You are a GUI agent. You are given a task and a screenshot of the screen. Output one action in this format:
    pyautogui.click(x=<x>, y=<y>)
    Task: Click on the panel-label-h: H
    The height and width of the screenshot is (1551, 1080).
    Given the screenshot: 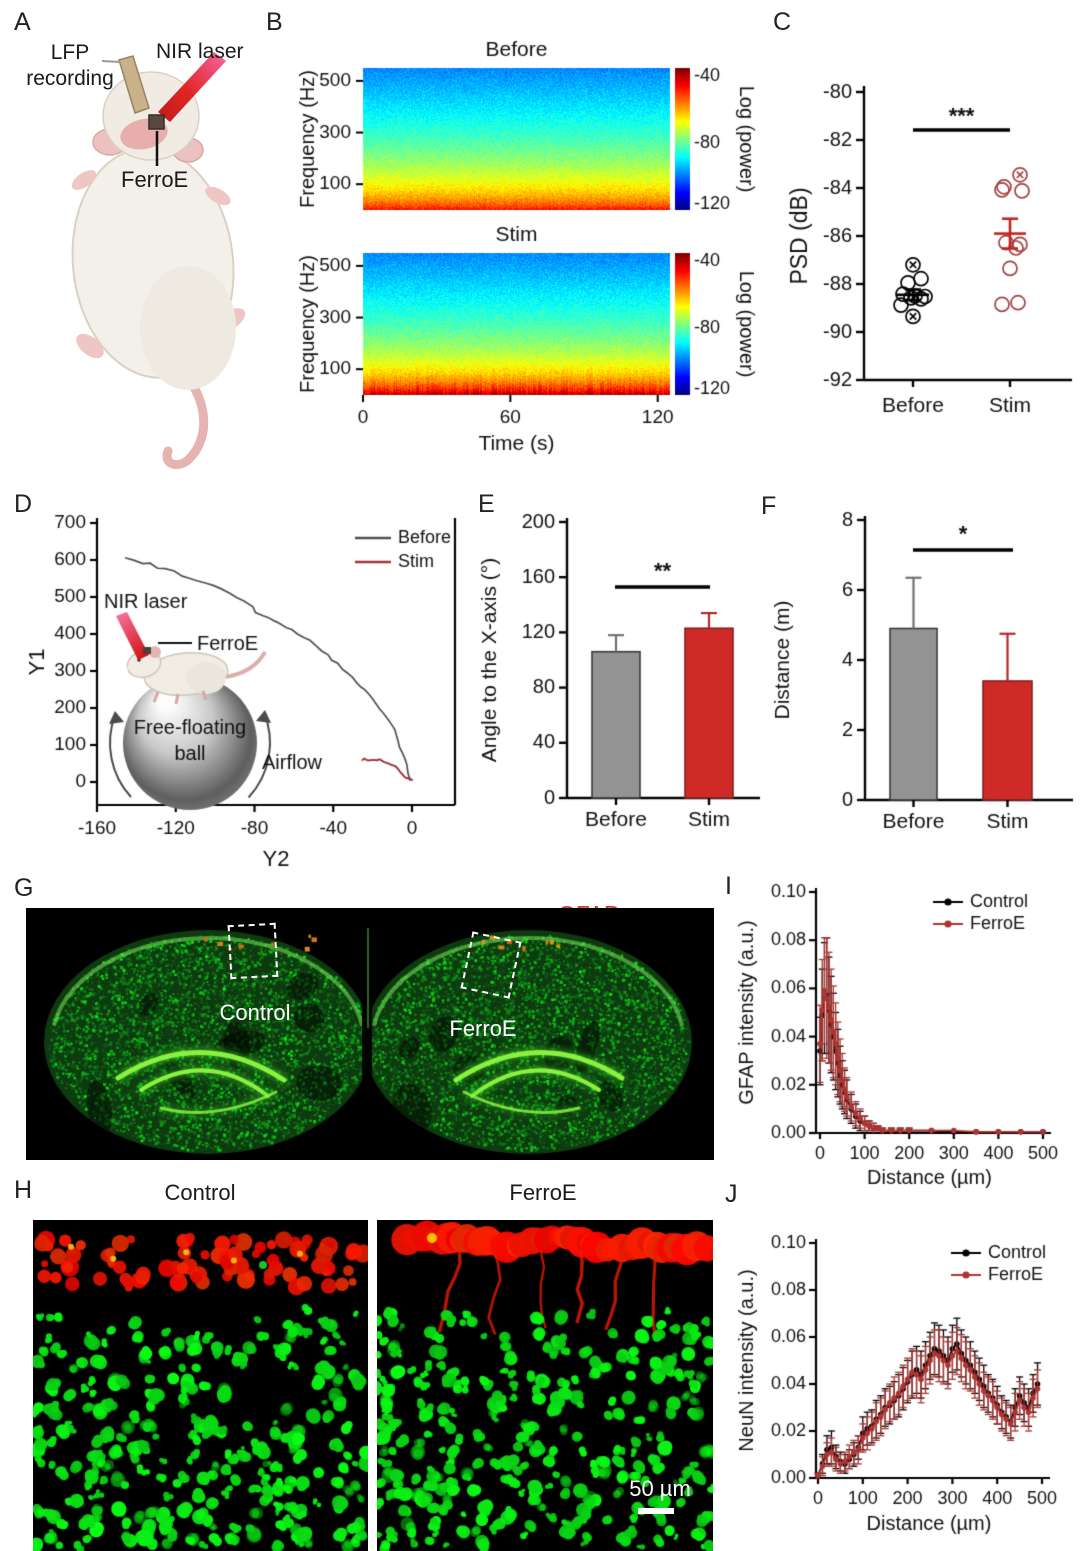 What is the action you would take?
    pyautogui.click(x=23, y=1190)
    